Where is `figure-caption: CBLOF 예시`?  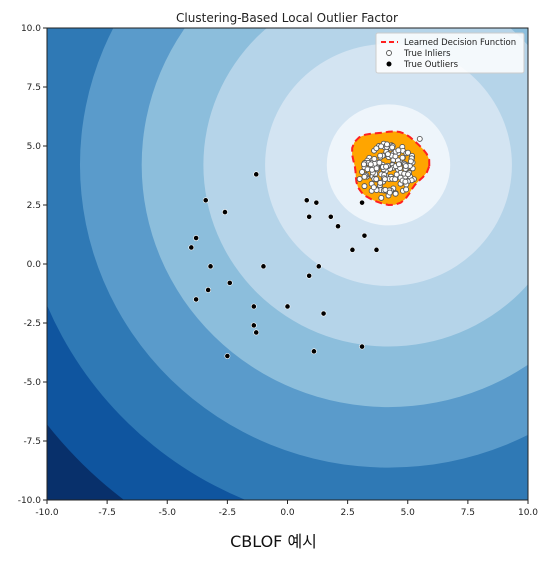
figure-caption: CBLOF 예시 is located at coordinates (273, 541).